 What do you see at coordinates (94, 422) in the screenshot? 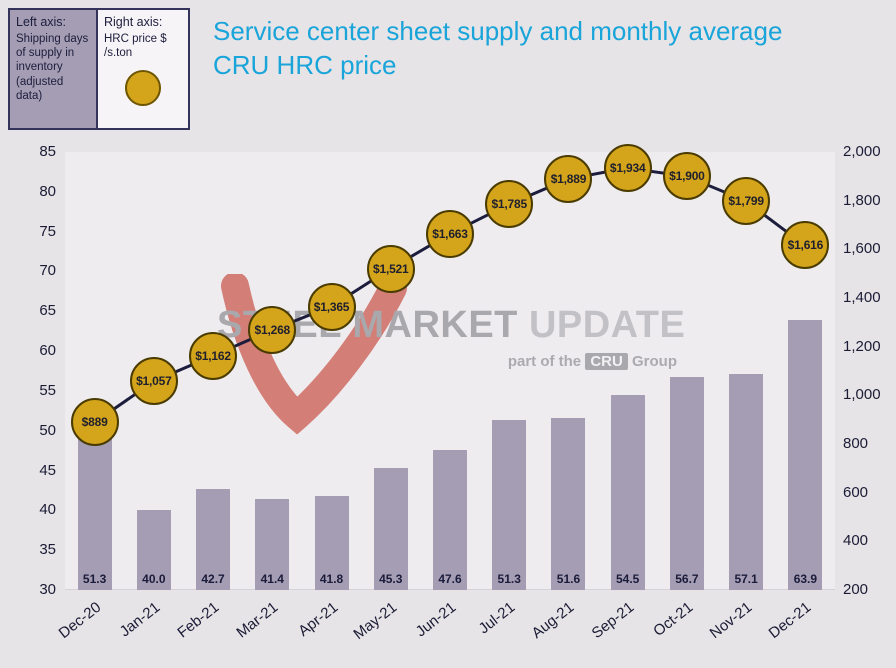
I see `hrc-price-marker: $889` at bounding box center [94, 422].